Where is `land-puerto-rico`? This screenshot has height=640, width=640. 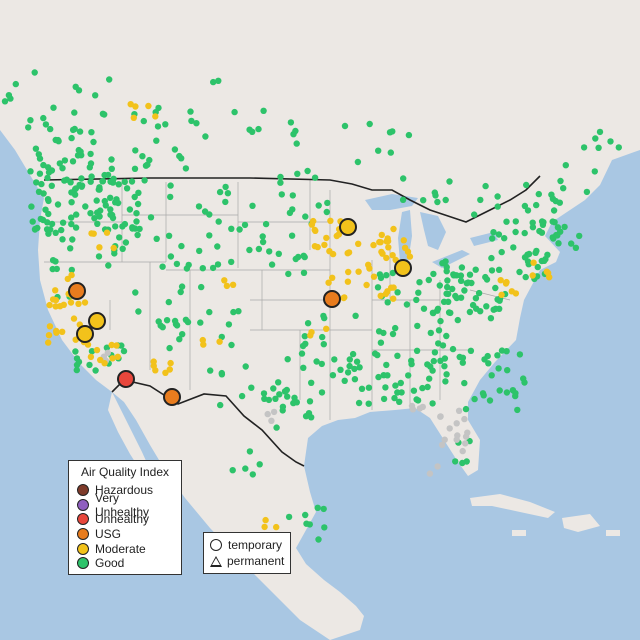
land-puerto-rico is located at coordinates (613, 533).